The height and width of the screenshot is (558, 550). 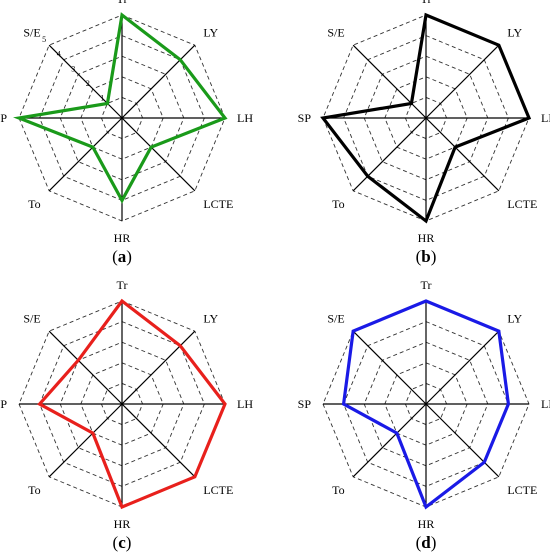 I want to click on panel-label: (b), so click(x=426, y=256).